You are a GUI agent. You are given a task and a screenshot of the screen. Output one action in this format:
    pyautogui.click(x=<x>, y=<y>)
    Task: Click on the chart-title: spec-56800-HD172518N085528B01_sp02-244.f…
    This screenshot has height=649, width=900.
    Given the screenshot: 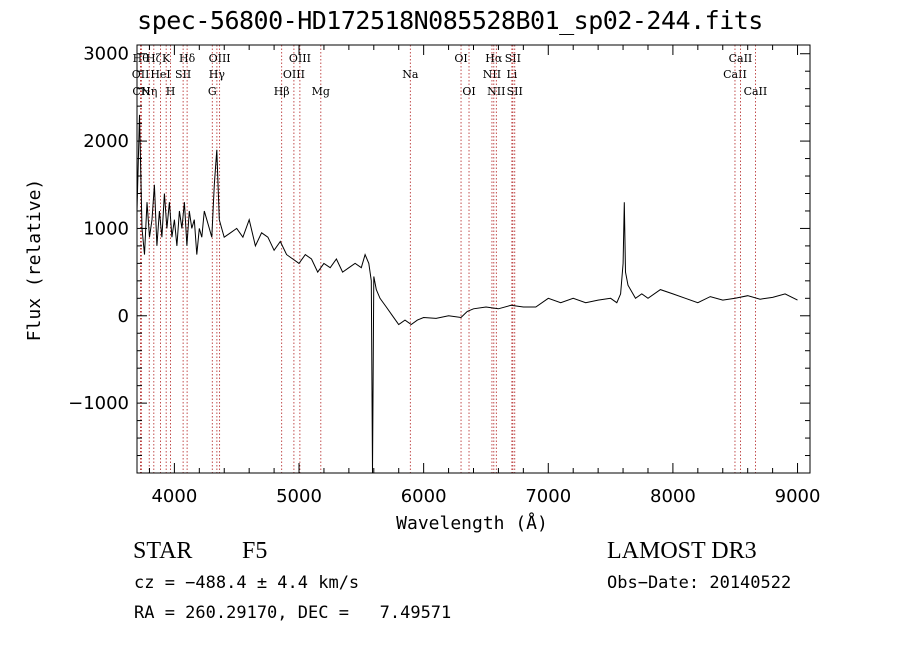 What is the action you would take?
    pyautogui.click(x=450, y=20)
    